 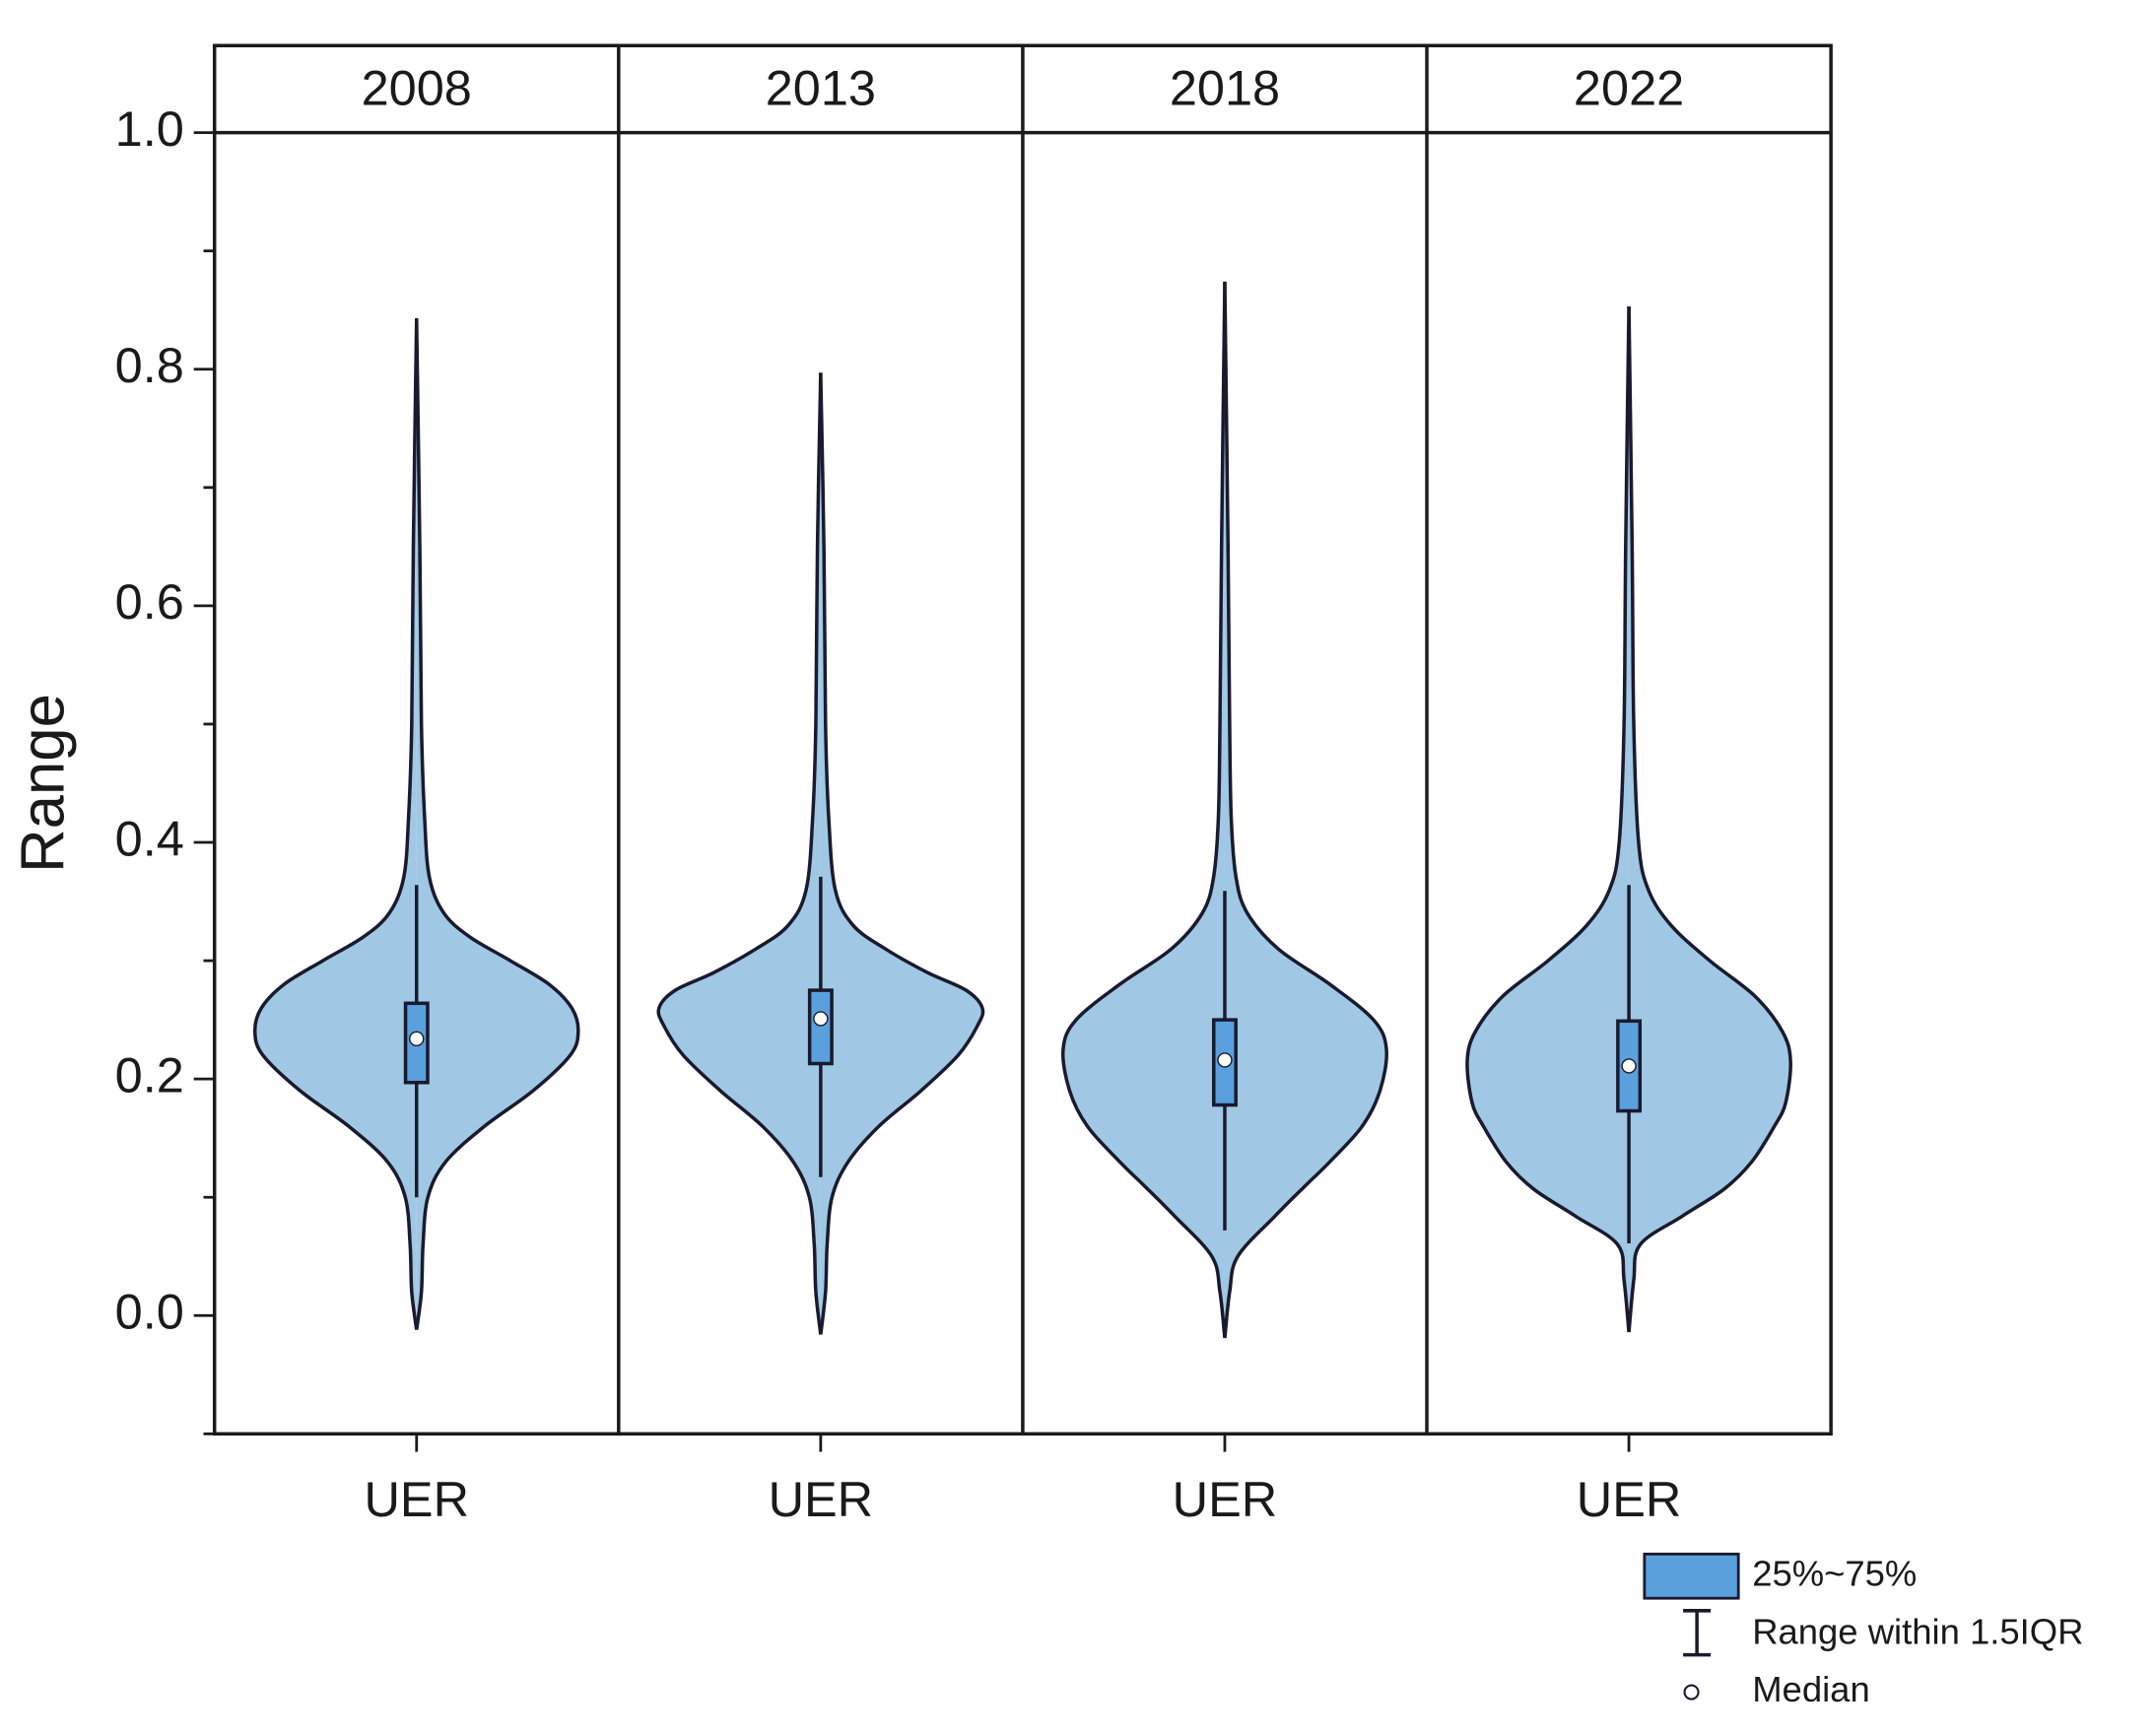 What do you see at coordinates (1811, 1689) in the screenshot?
I see `legend-label: Median` at bounding box center [1811, 1689].